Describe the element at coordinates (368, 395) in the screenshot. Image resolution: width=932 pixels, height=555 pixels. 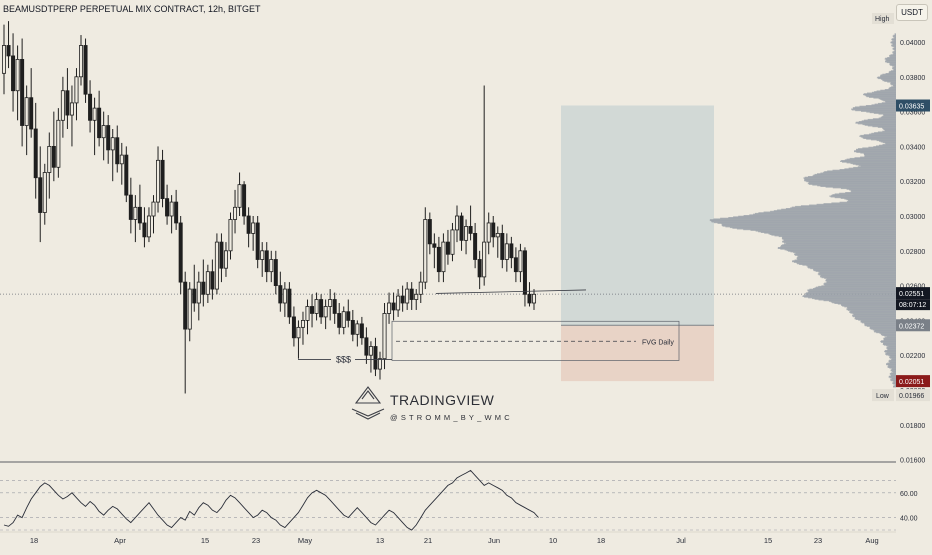
I see `watermark-logo-icon` at that location.